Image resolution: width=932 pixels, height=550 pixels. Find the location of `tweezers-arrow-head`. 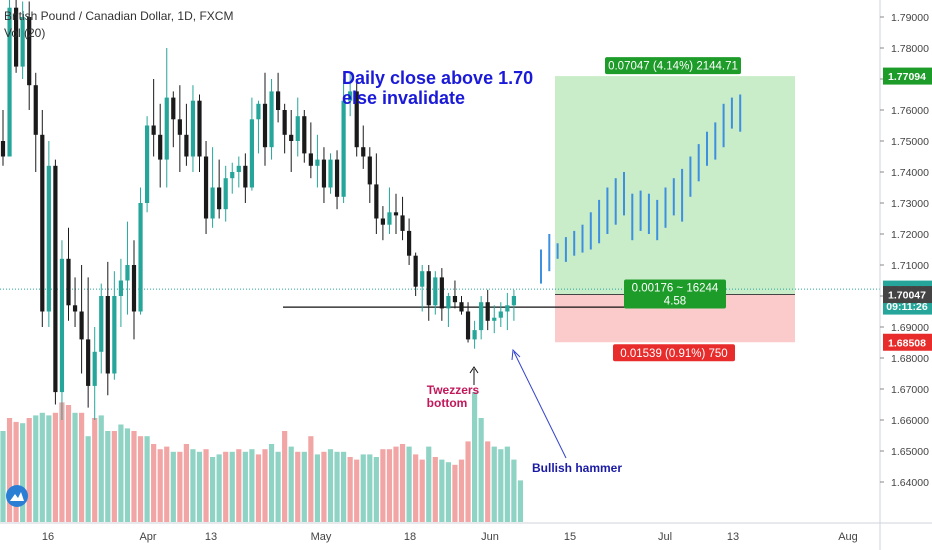

tweezers-arrow-head is located at coordinates (474, 370).